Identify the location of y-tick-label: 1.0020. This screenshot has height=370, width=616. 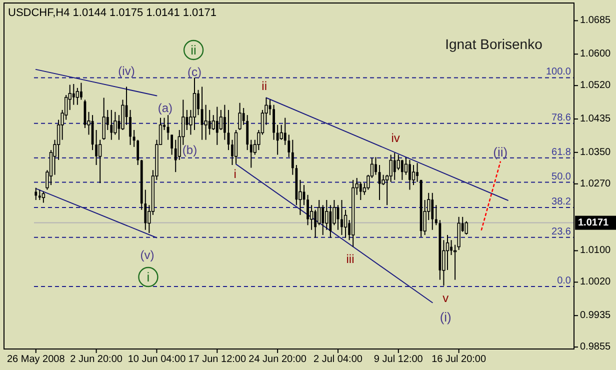
(596, 282).